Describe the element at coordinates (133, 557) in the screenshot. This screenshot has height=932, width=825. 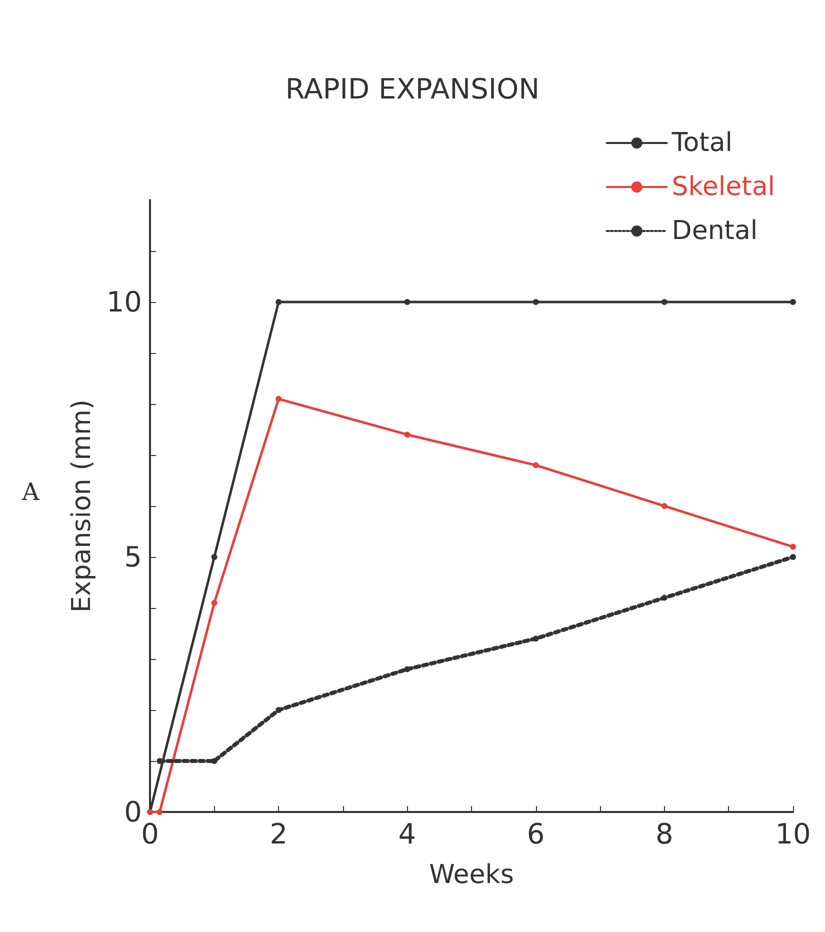
I see `y-tick-label: 5` at that location.